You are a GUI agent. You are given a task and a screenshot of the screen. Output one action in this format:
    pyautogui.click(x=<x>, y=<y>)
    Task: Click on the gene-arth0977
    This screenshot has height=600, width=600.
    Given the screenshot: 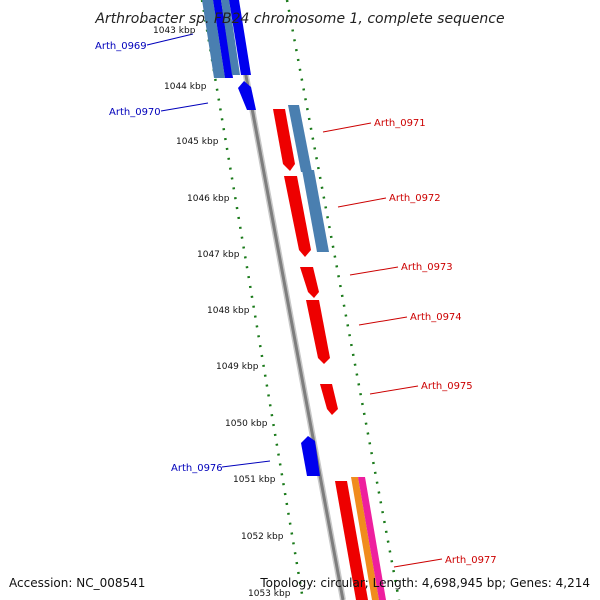 What is the action you would take?
    pyautogui.click(x=351, y=540)
    